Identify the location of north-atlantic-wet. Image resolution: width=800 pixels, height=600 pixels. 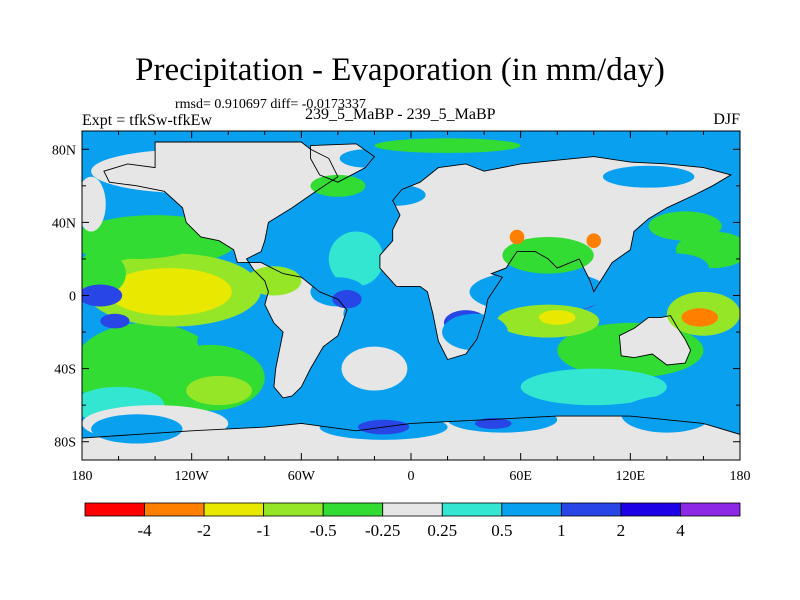
(392, 195).